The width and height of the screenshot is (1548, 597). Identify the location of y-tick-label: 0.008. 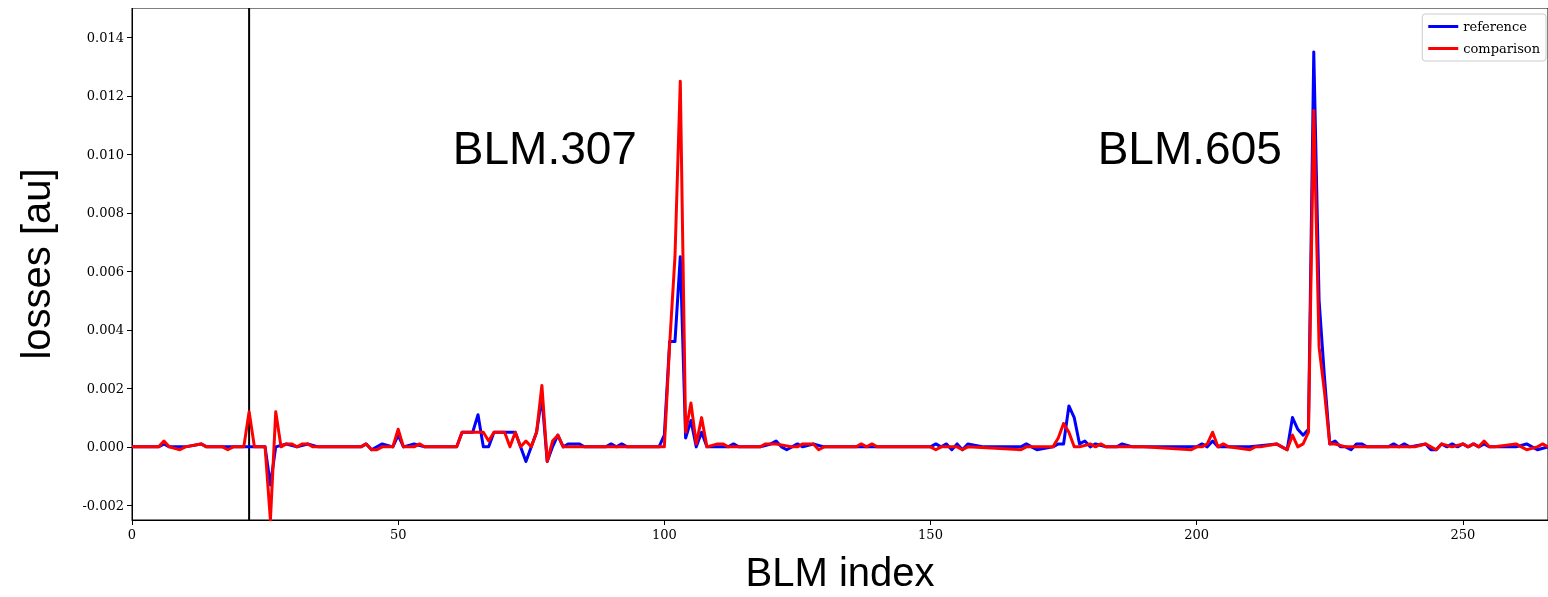
(105, 213).